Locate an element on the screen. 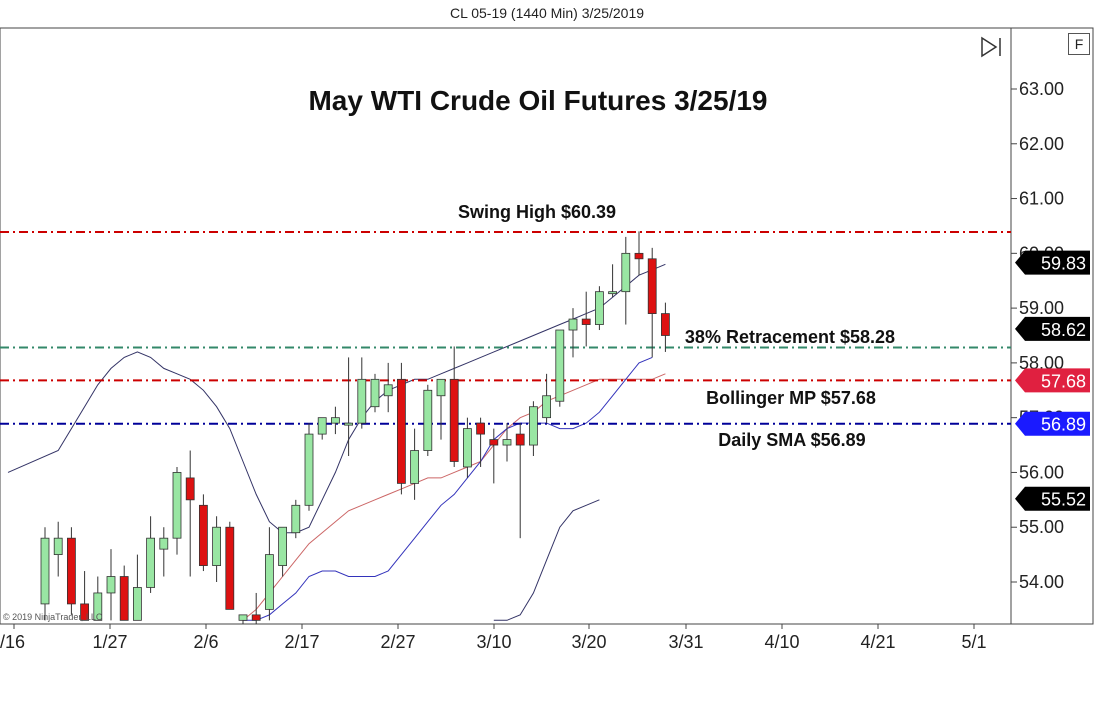 Image resolution: width=1094 pixels, height=710 pixels. x-tick-label: /16 is located at coordinates (12, 642).